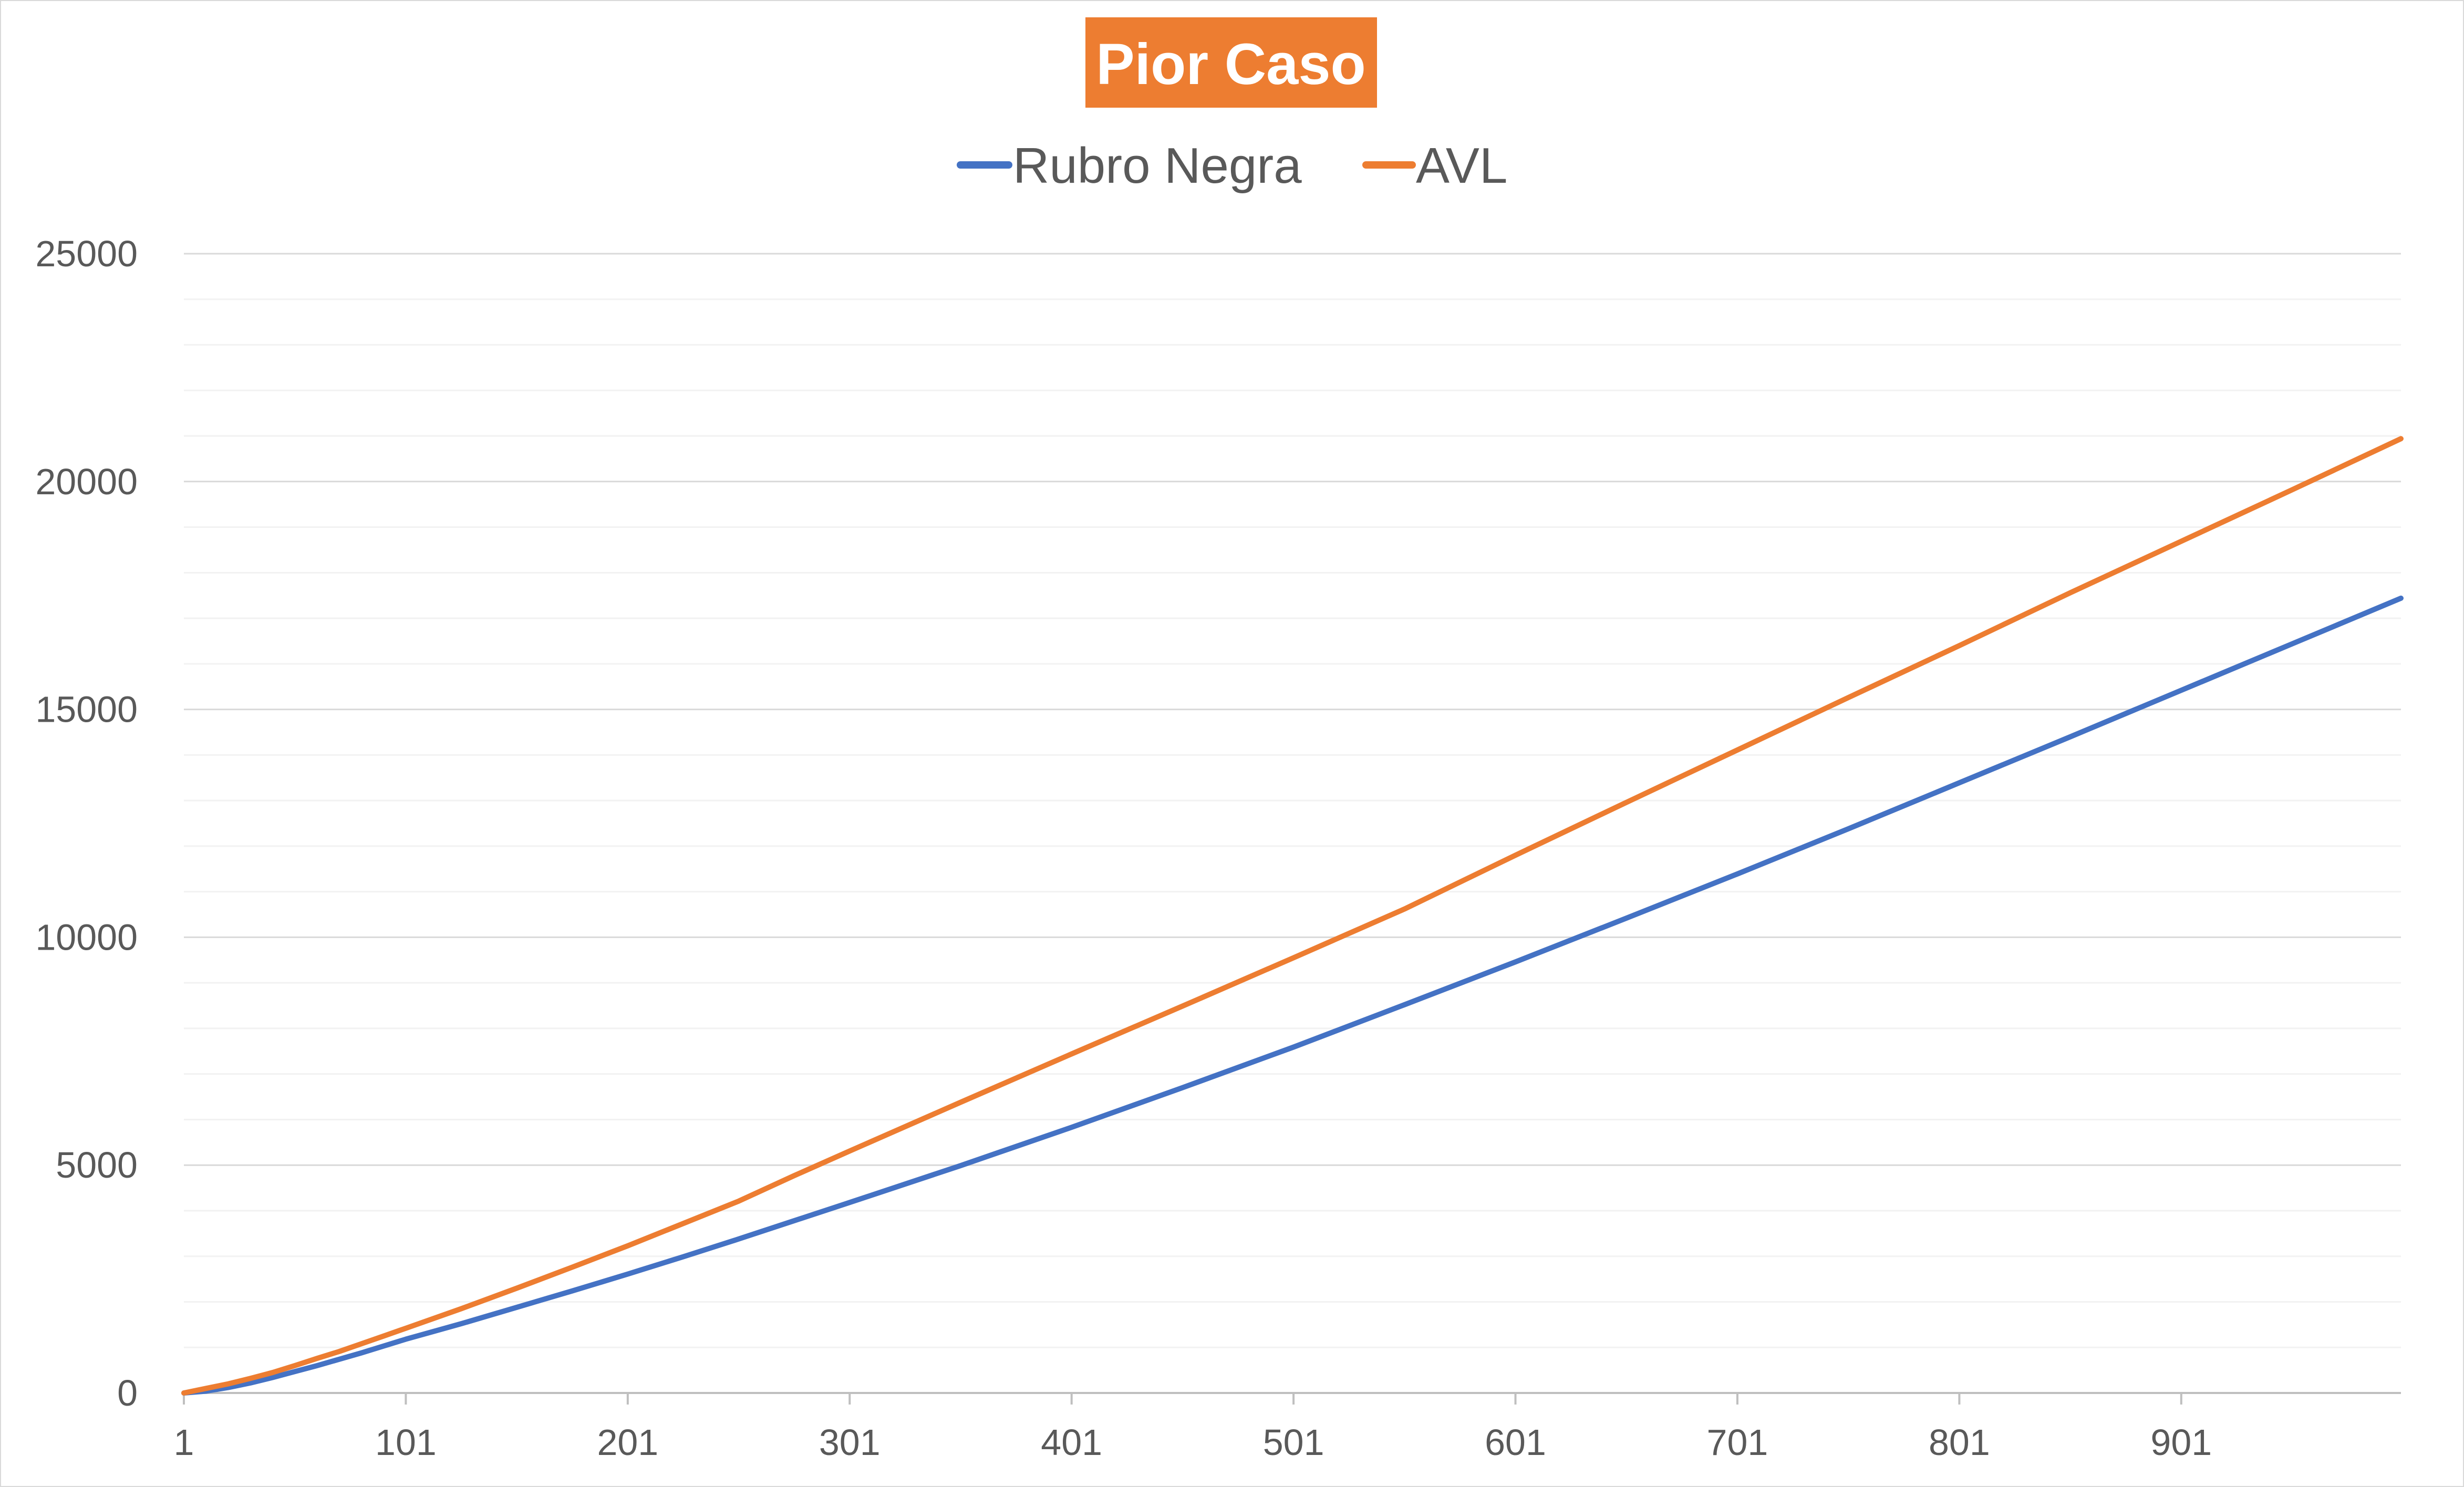 Image resolution: width=2464 pixels, height=1487 pixels. I want to click on y-tick-label: 15000, so click(86, 709).